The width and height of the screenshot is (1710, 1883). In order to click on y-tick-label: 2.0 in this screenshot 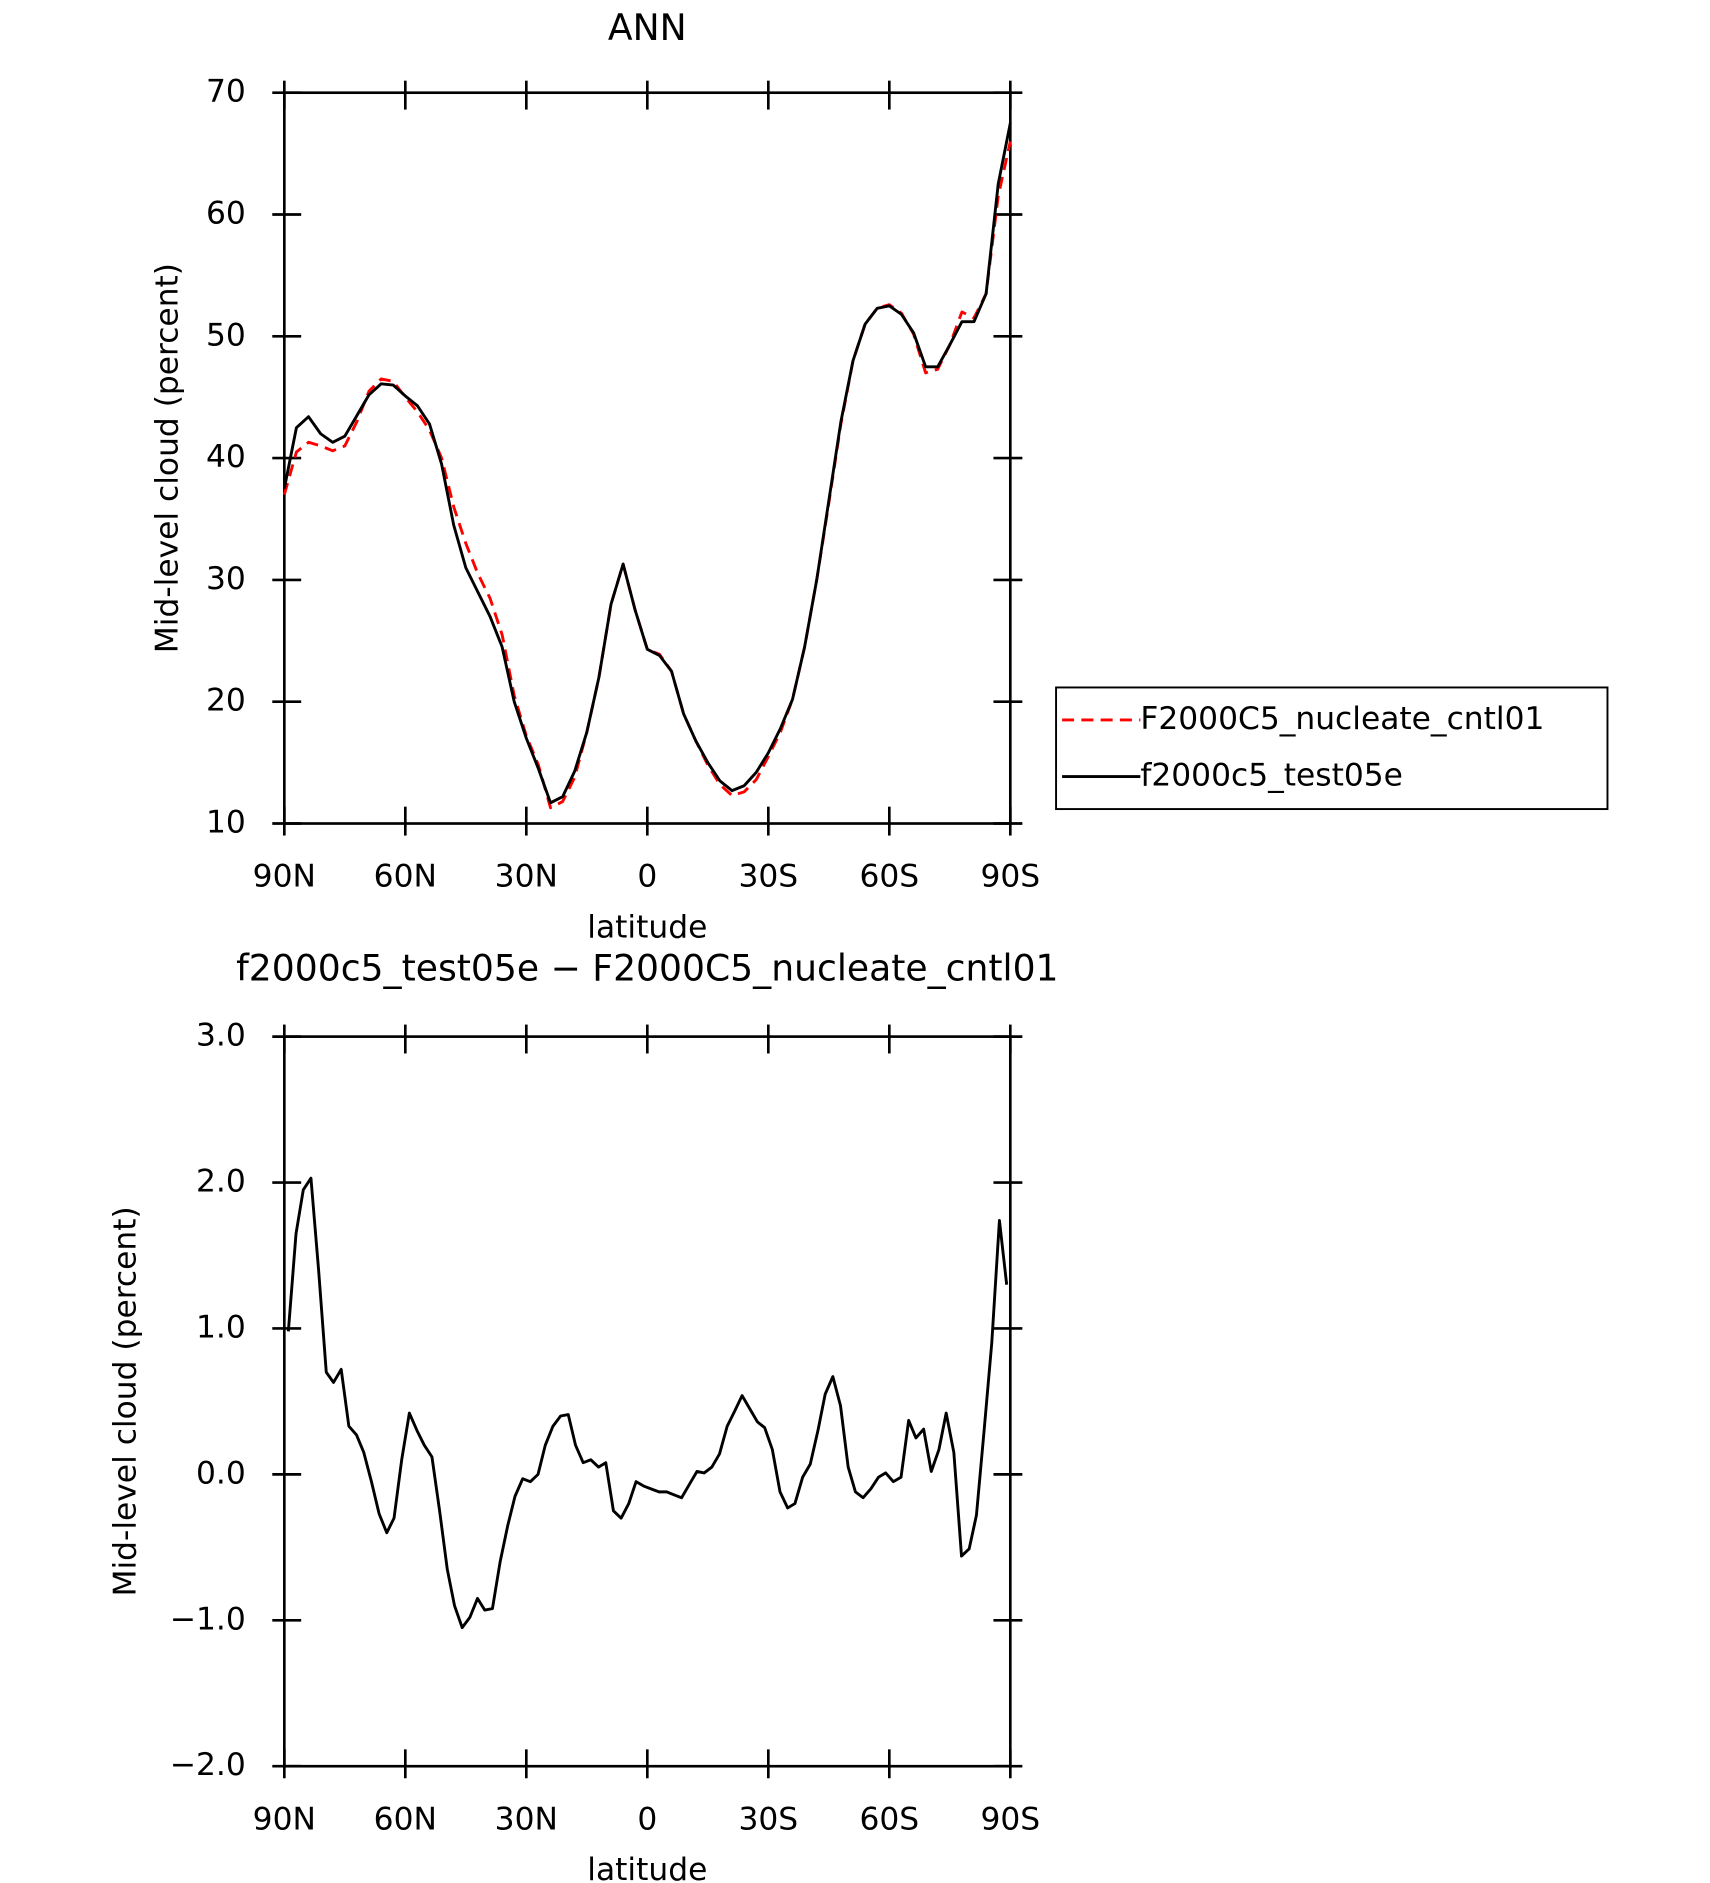, I will do `click(221, 1182)`.